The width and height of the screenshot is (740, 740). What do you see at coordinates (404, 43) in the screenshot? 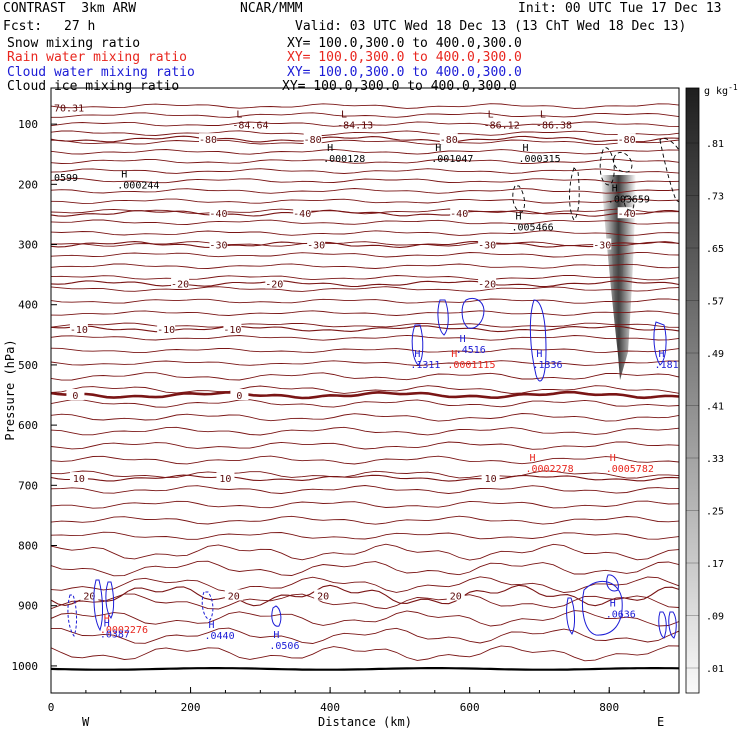
I see `field-xy-snow: XY= 100.0,300.0 to 400.0,300.0` at bounding box center [404, 43].